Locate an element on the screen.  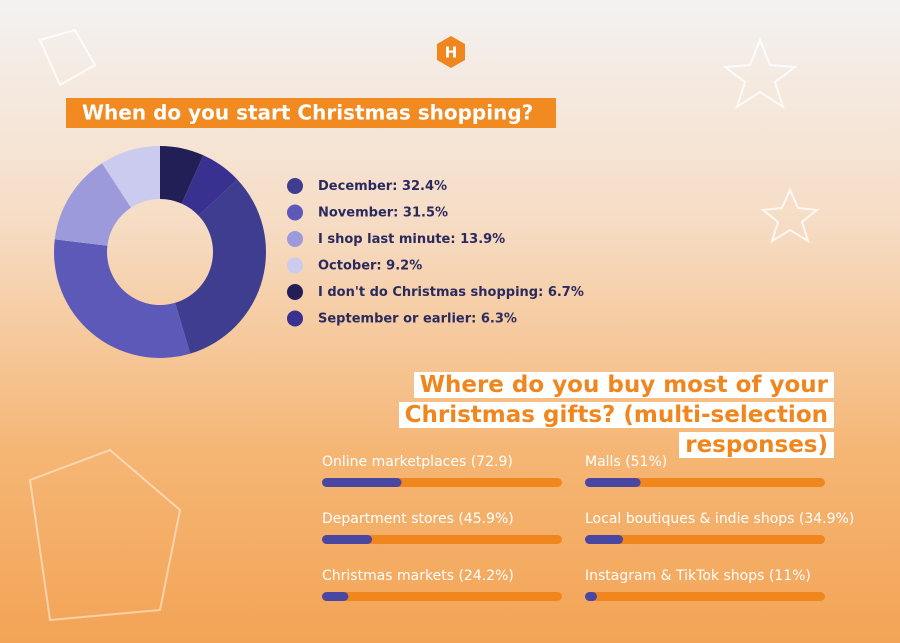
bar-category: Malls is located at coordinates (603, 462).